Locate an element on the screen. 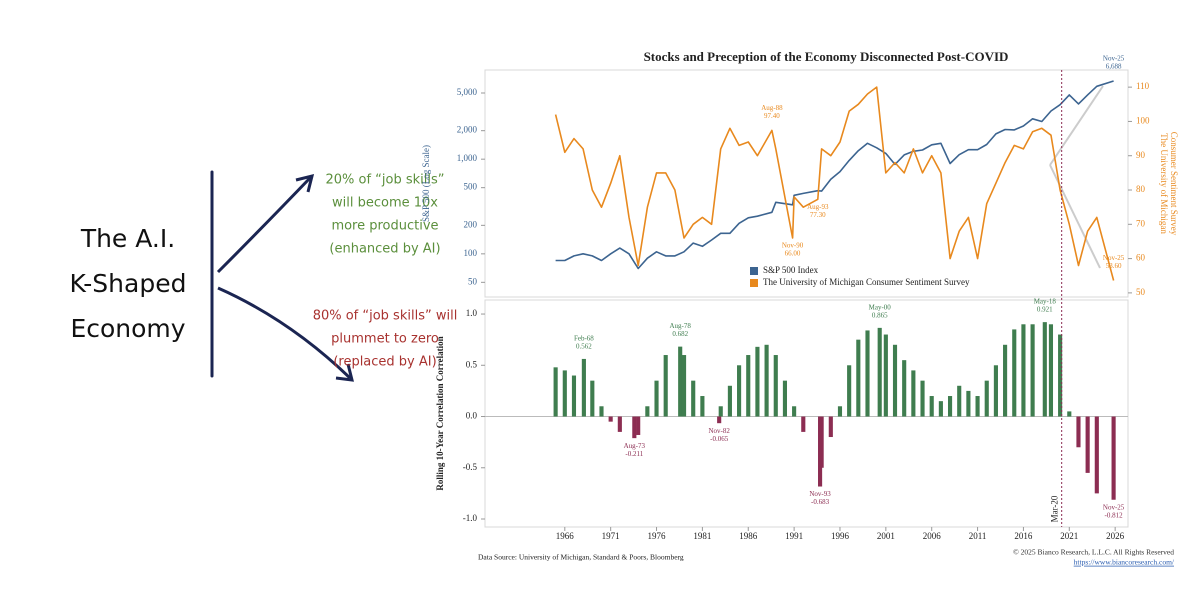  annotation-date: Aug-93 is located at coordinates (818, 207).